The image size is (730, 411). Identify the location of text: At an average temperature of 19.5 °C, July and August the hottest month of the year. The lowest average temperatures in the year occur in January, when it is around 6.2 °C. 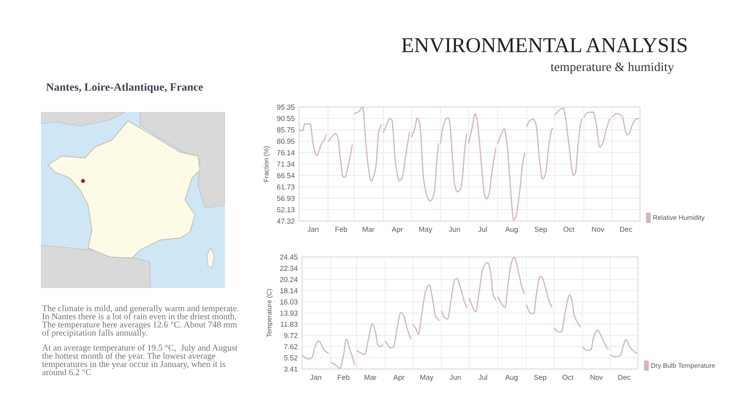
(140, 360).